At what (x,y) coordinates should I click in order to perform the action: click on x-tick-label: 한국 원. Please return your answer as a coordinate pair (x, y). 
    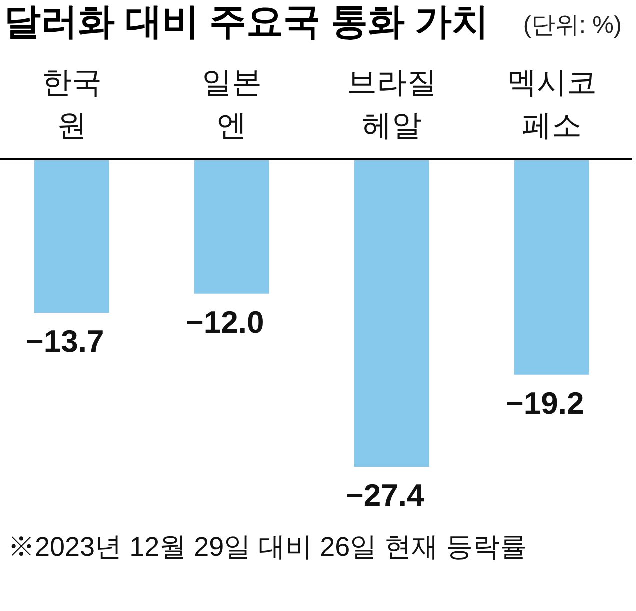
    Looking at the image, I should click on (72, 104).